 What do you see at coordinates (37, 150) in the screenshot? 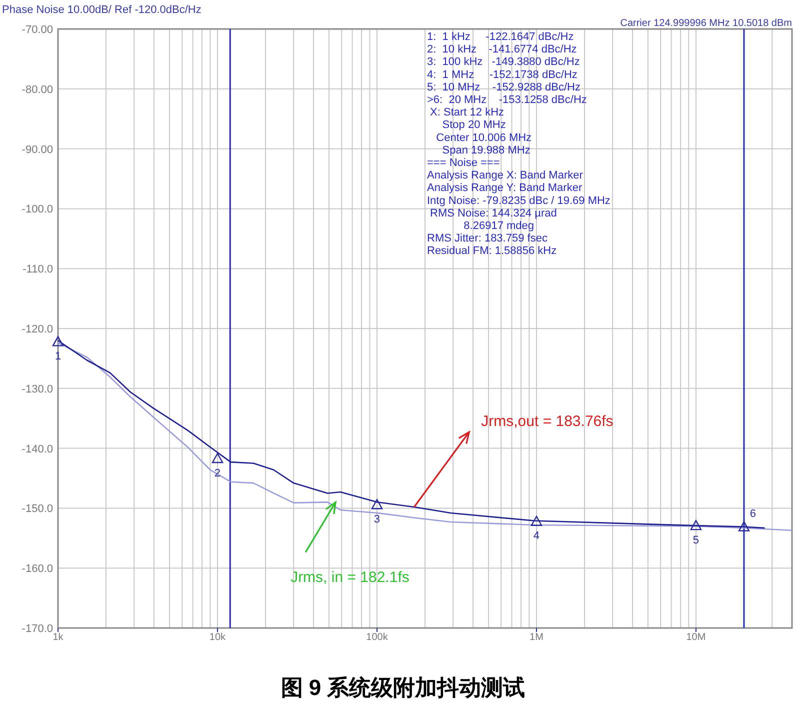
I see `y-tick-label: -90.00` at bounding box center [37, 150].